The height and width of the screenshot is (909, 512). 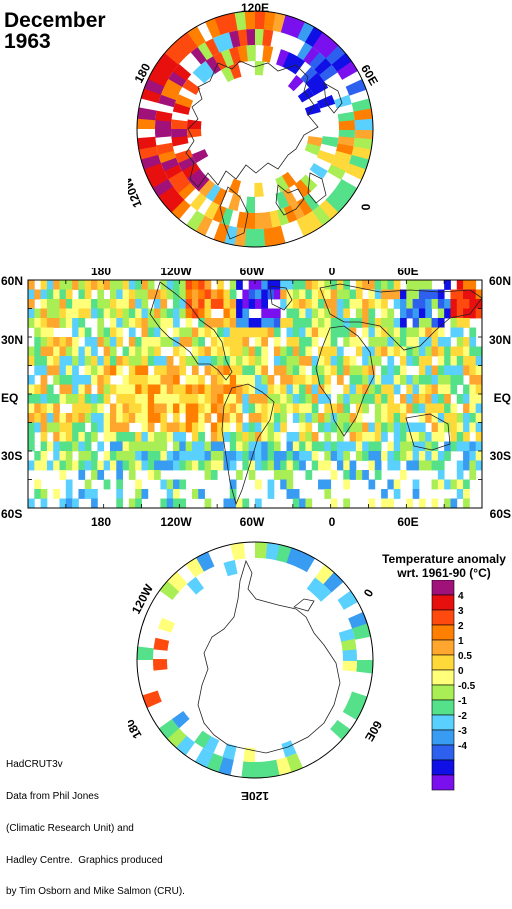 I want to click on south-coastlines, so click(x=269, y=656).